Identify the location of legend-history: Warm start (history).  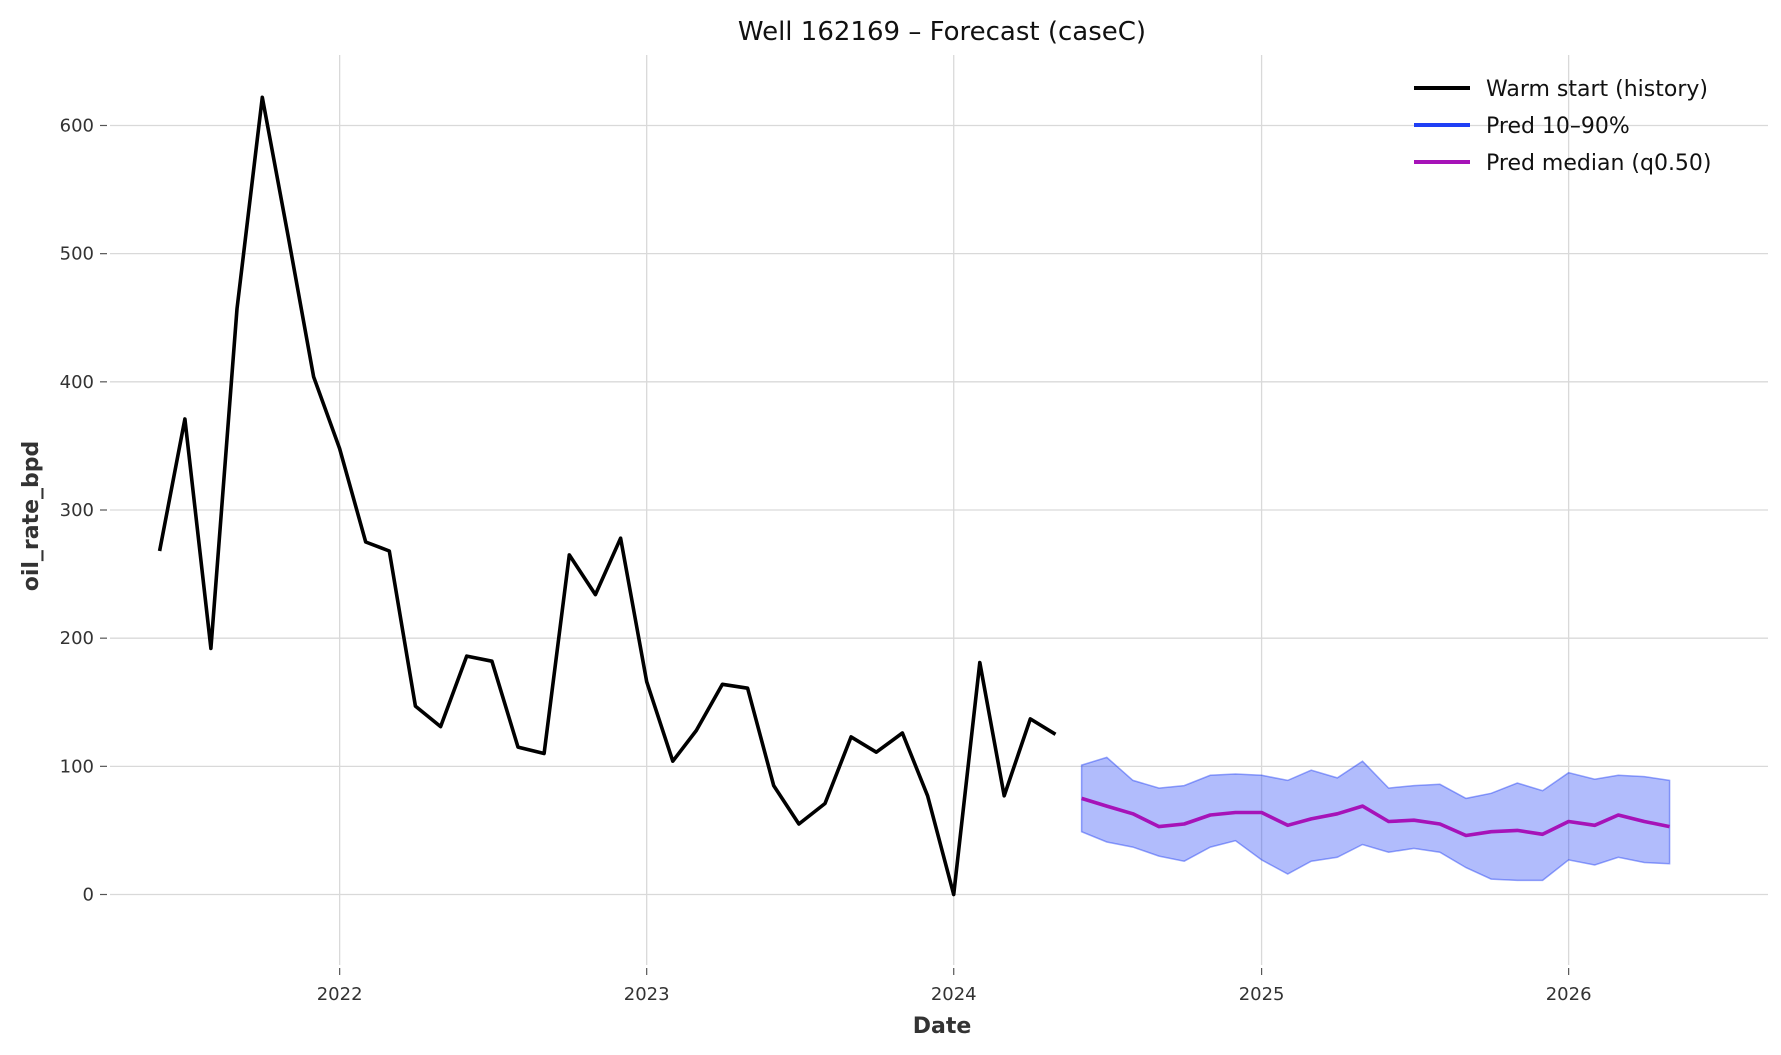
(1561, 89).